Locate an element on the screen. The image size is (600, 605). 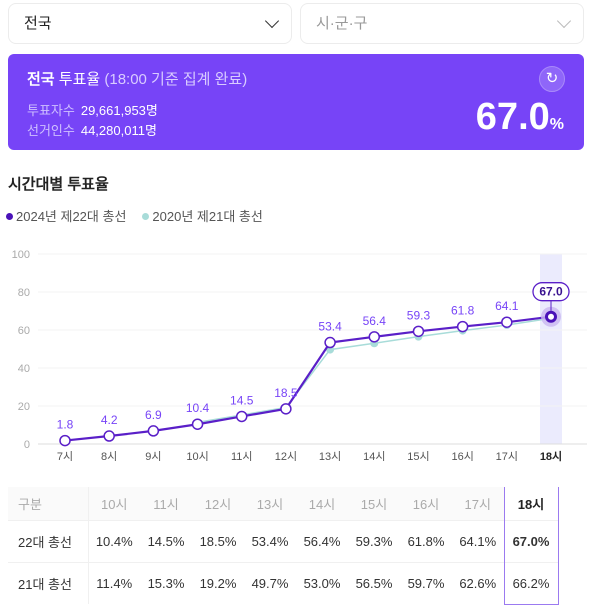
summary-title-text: 투표율 is located at coordinates (79, 79).